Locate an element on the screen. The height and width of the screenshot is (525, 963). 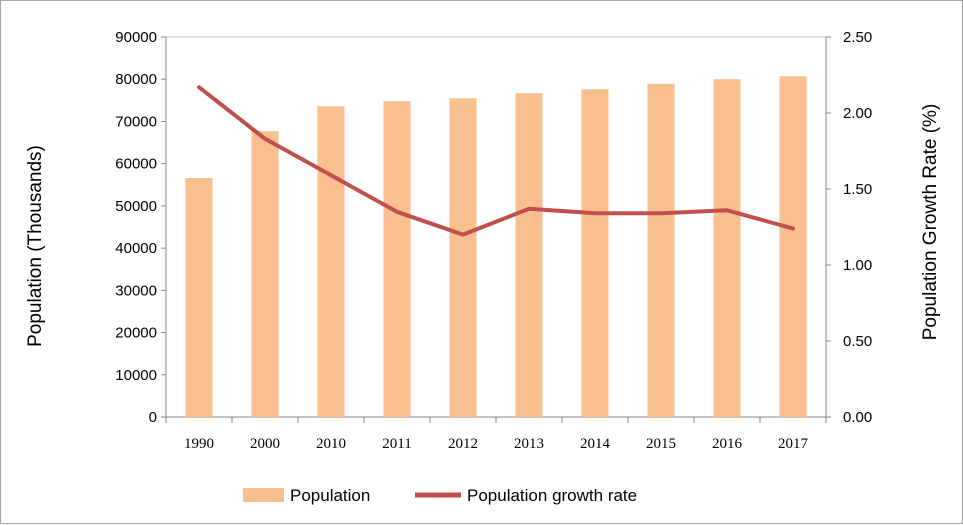
left-tick-label: 20000 is located at coordinates (136, 333).